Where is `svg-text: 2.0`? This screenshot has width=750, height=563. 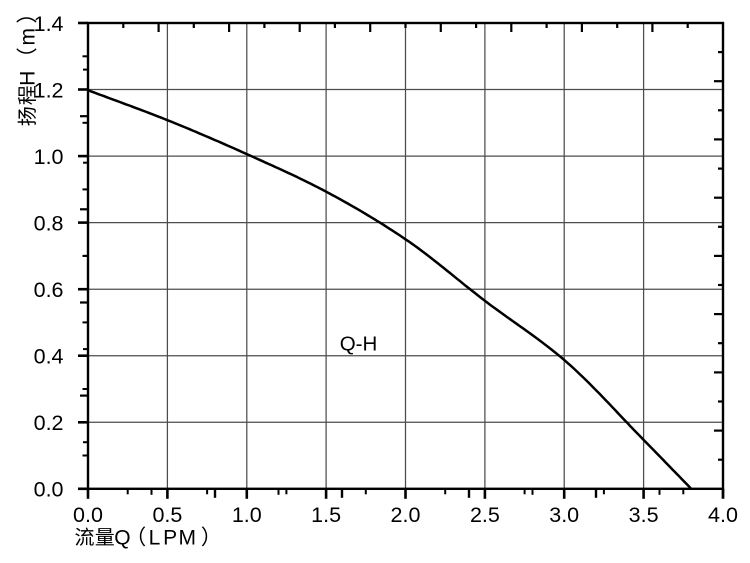
svg-text: 2.0 is located at coordinates (406, 515).